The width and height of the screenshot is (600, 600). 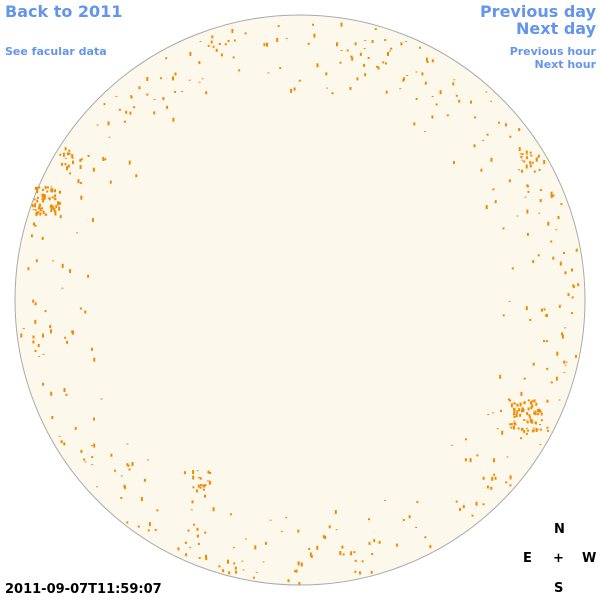 What do you see at coordinates (64, 11) in the screenshot?
I see `back-link: Back to 2011` at bounding box center [64, 11].